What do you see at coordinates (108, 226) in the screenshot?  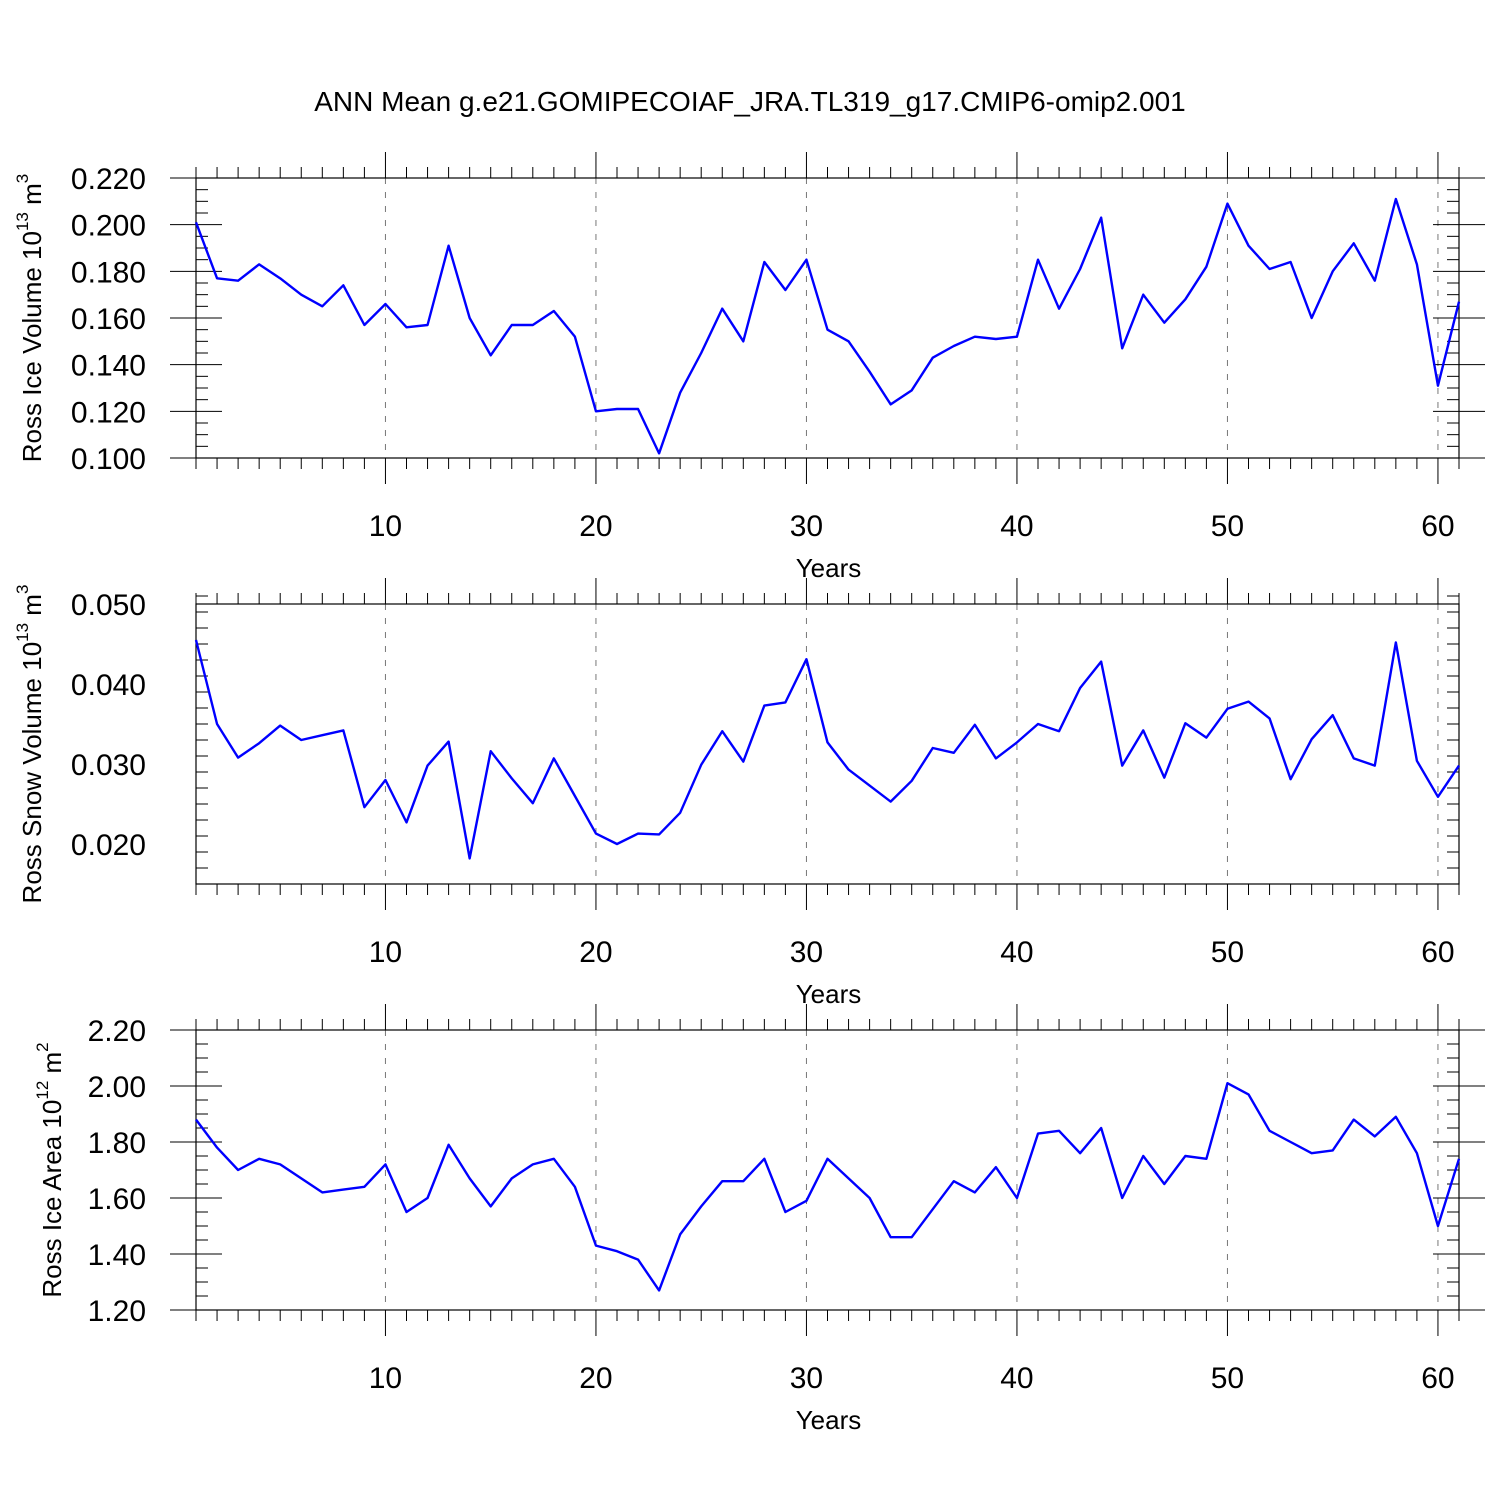 I see `y-tick-label: 0.200` at bounding box center [108, 226].